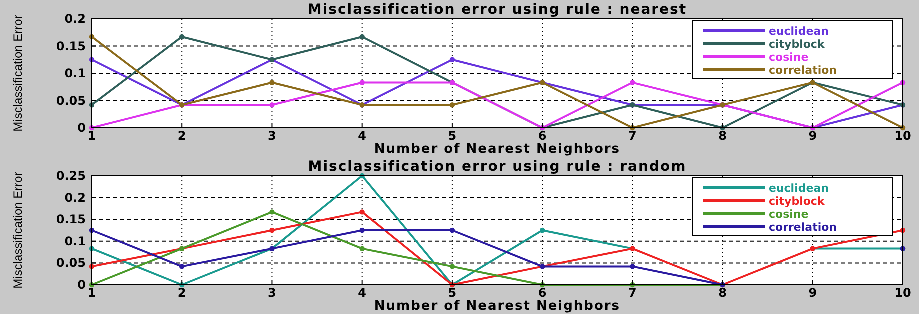 The width and height of the screenshot is (919, 314). What do you see at coordinates (803, 70) in the screenshot?
I see `series-label: correlation` at bounding box center [803, 70].